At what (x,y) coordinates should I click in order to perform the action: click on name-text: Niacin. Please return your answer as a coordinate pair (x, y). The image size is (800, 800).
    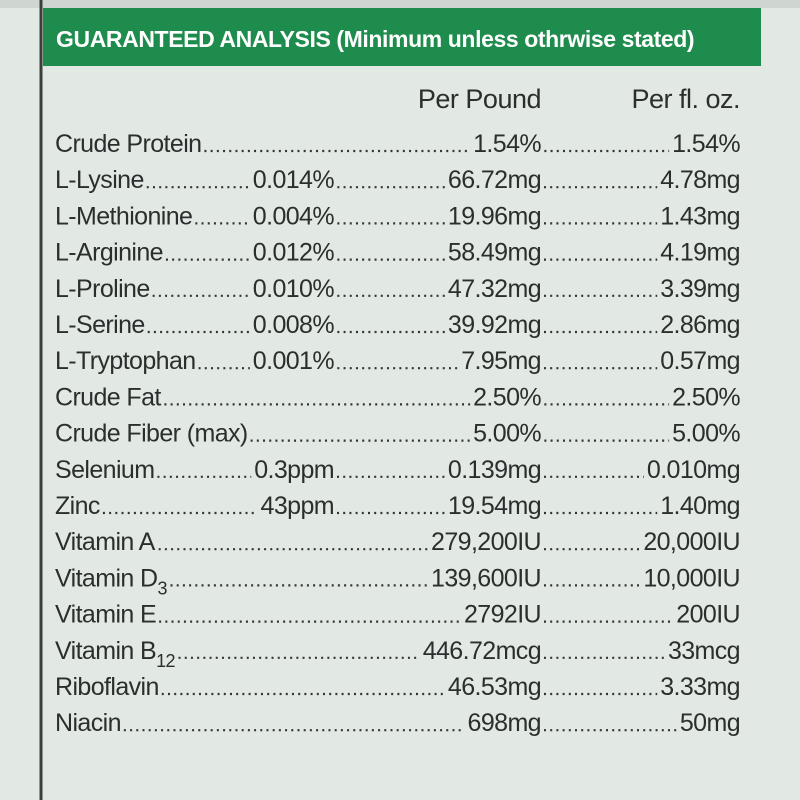
    Looking at the image, I should click on (88, 723).